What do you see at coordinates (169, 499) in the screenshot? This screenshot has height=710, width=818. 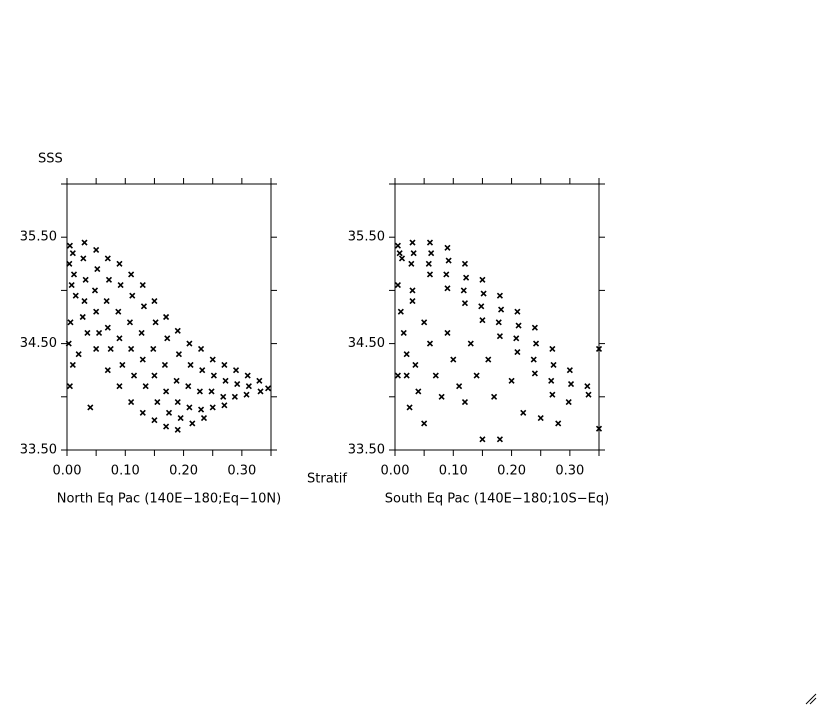 I see `panel-title: North Eq Pac (140E−180;Eq−10N)` at bounding box center [169, 499].